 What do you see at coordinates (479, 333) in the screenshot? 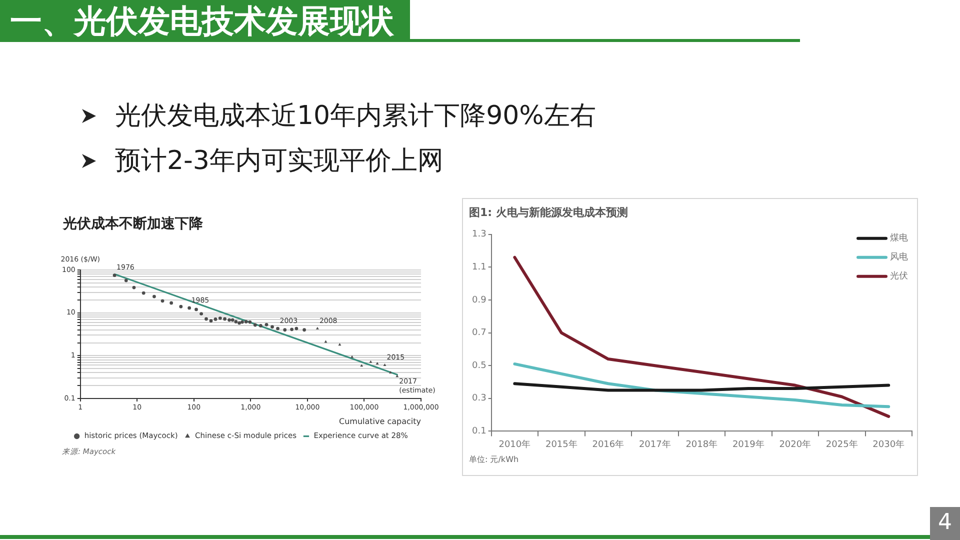
I see `y-tick-label: 0.7` at bounding box center [479, 333].